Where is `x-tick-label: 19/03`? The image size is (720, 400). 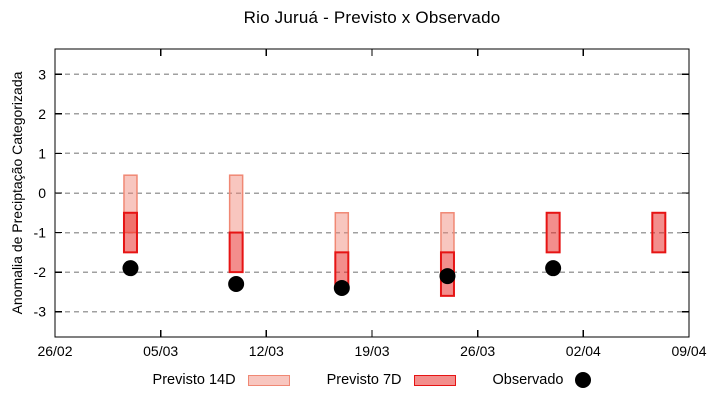
x-tick-label: 19/03 is located at coordinates (371, 351).